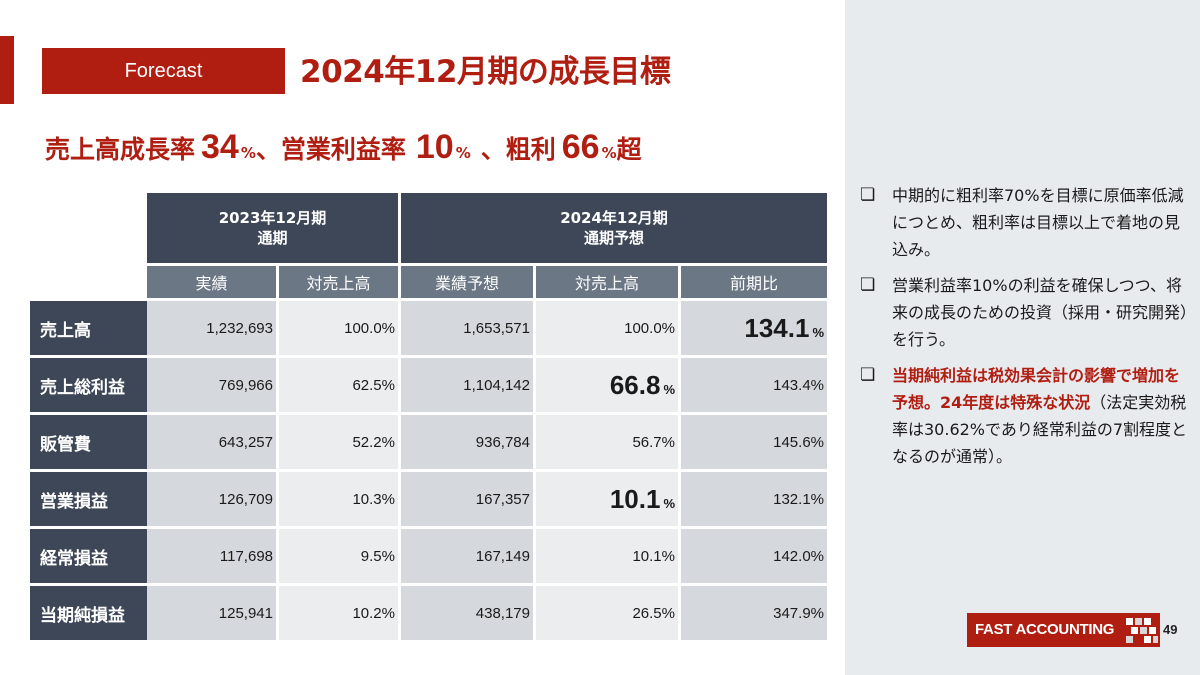  I want to click on cell-ratio-2024: 56.7%, so click(607, 442).